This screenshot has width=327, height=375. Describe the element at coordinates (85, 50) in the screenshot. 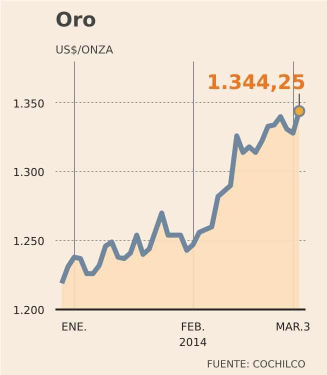

I see `chart-subtitle: US$/ONZA` at that location.